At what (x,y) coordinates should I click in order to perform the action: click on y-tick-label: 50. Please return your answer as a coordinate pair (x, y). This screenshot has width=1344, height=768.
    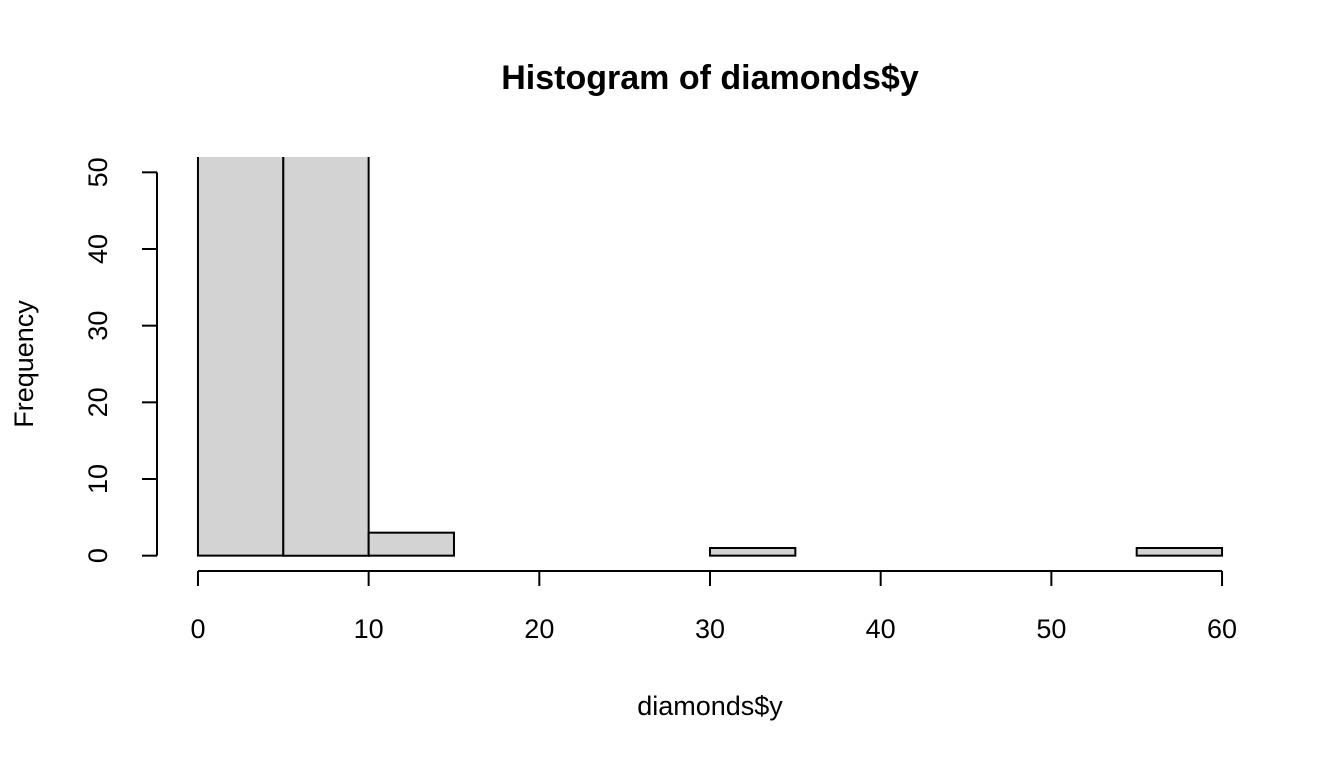
    Looking at the image, I should click on (98, 172).